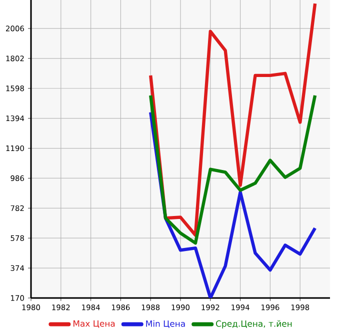  Describe the element at coordinates (165, 324) in the screenshot. I see `legend-label: Min Цена` at that location.